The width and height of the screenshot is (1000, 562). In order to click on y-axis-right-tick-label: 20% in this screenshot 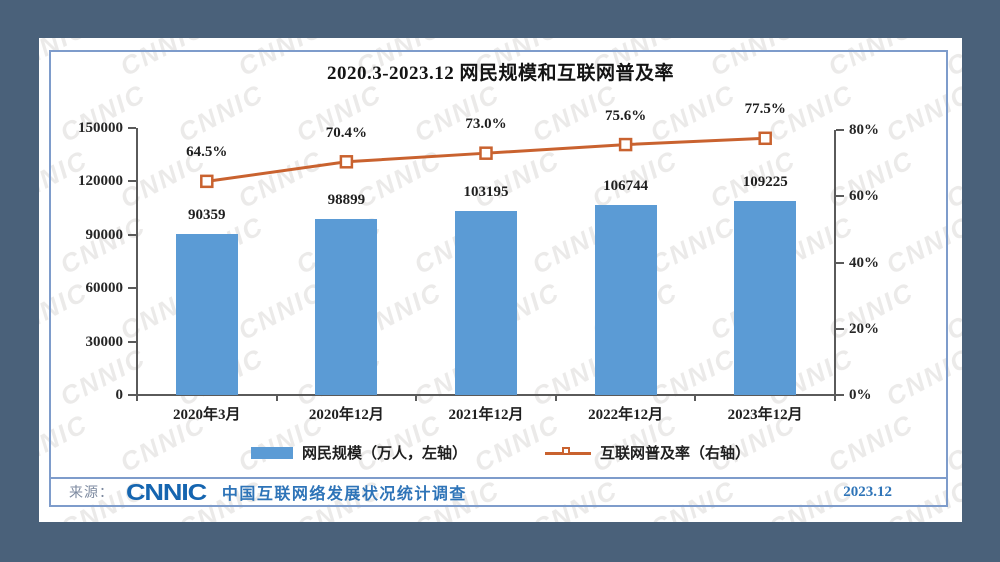, I will do `click(864, 328)`.